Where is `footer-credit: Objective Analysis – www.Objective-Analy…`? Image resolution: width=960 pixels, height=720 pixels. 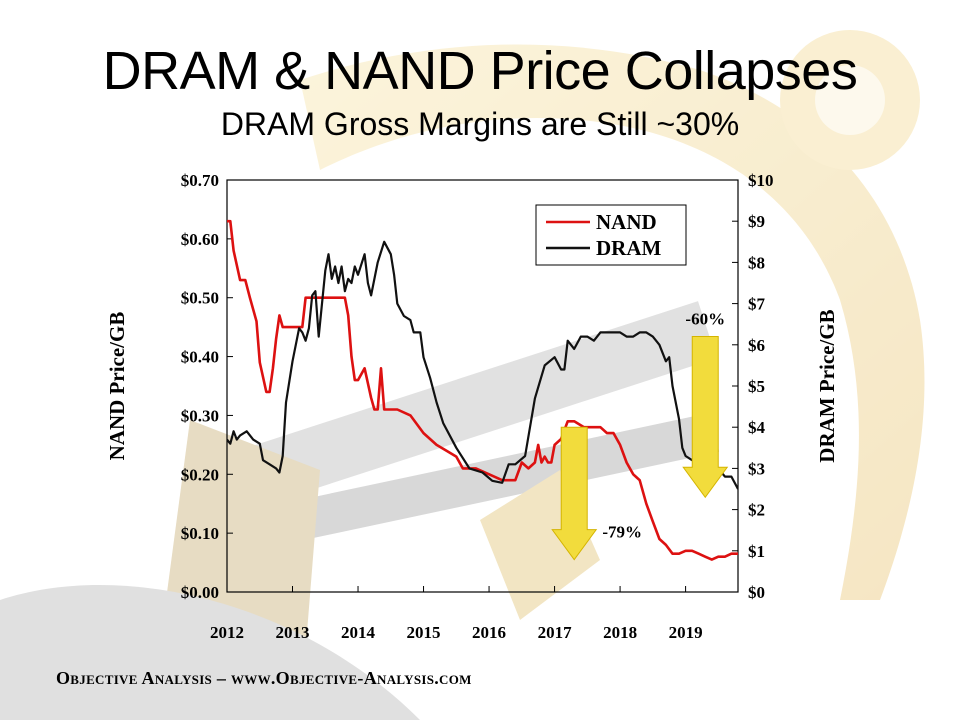 footer-credit: Objective Analysis – www.Objective-Analy… is located at coordinates (264, 678).